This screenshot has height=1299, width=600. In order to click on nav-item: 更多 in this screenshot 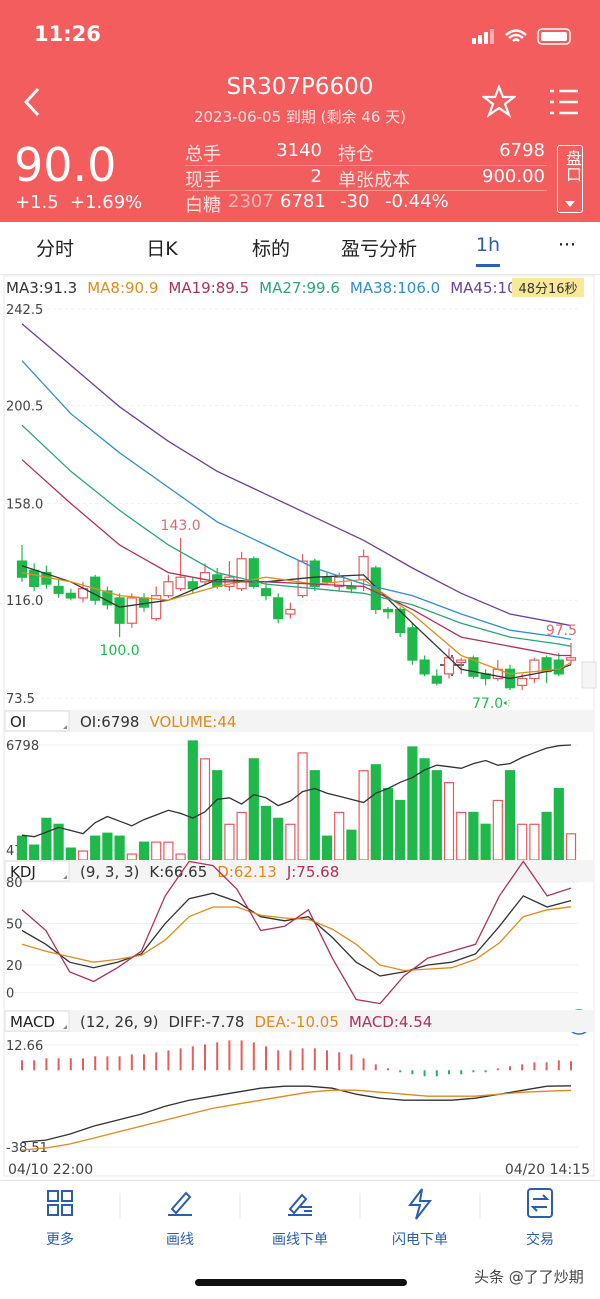, I will do `click(60, 1240)`.